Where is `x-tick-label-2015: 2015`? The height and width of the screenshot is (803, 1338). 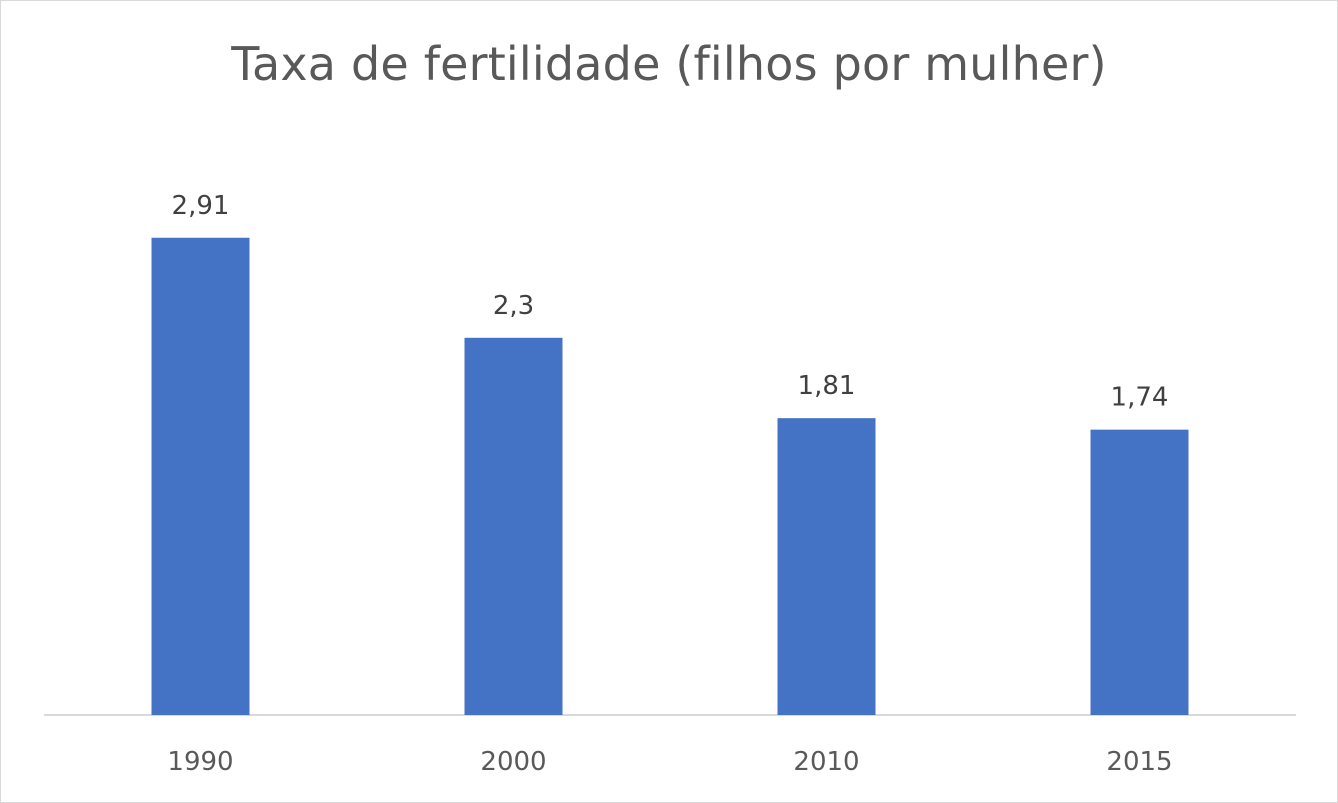
x-tick-label-2015: 2015 is located at coordinates (1139, 762).